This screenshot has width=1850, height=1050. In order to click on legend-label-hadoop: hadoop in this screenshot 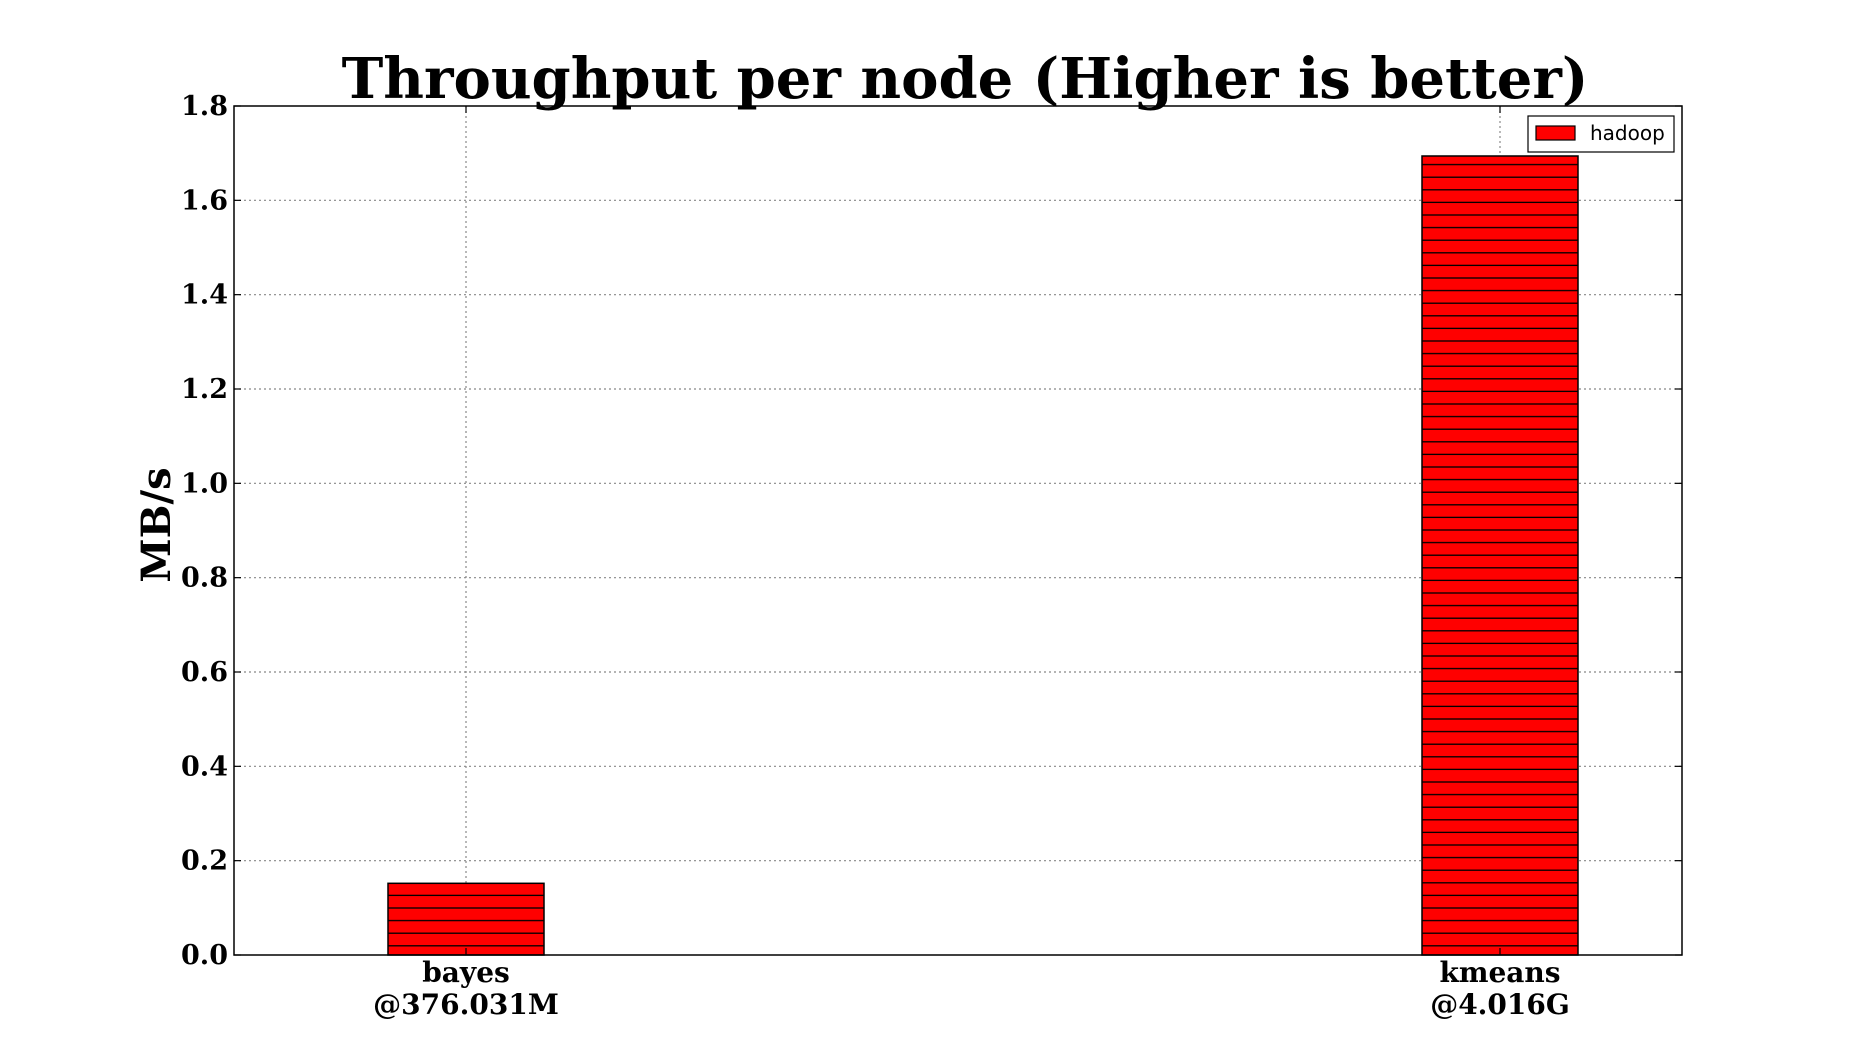, I will do `click(1627, 133)`.